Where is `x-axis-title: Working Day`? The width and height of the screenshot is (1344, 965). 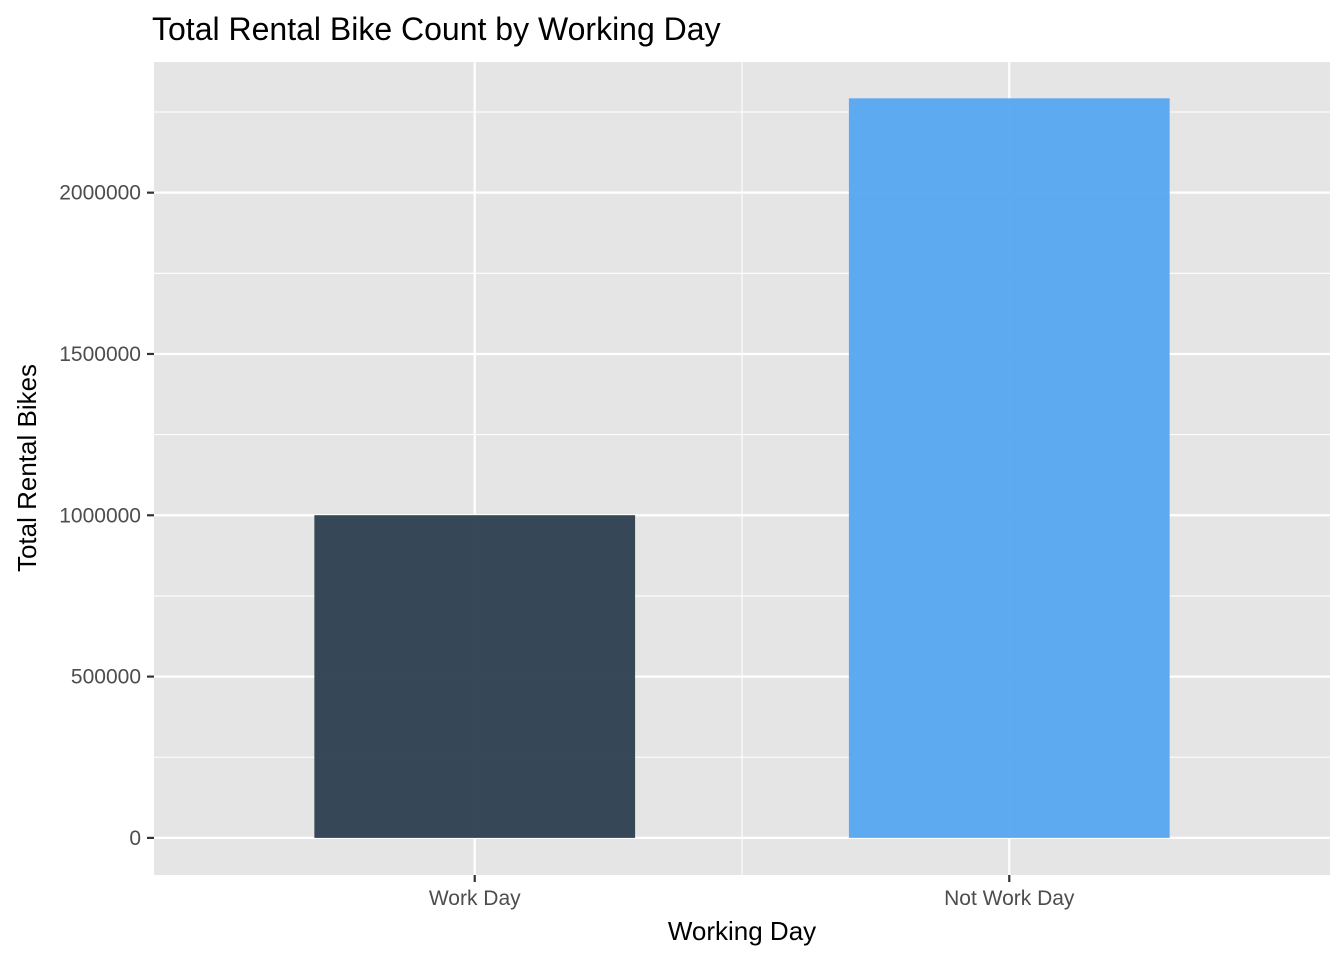
x-axis-title: Working Day is located at coordinates (742, 931).